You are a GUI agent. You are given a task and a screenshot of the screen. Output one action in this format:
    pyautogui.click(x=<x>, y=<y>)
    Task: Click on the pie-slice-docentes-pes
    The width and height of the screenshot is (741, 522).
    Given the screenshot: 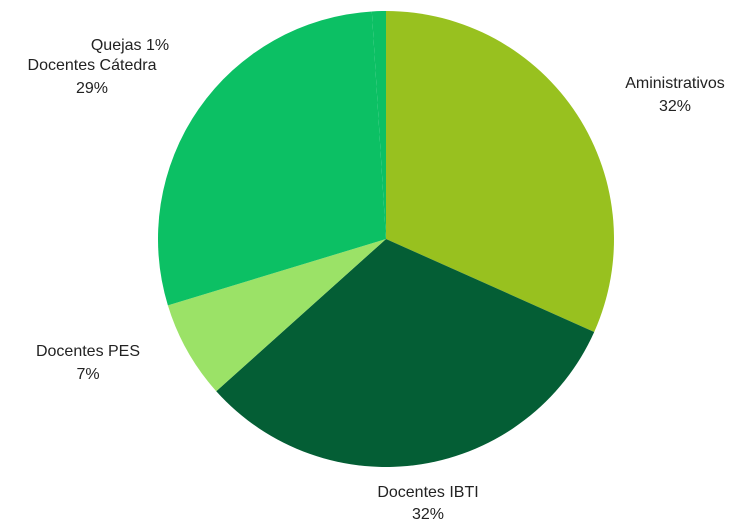 What is the action you would take?
    pyautogui.click(x=276, y=315)
    